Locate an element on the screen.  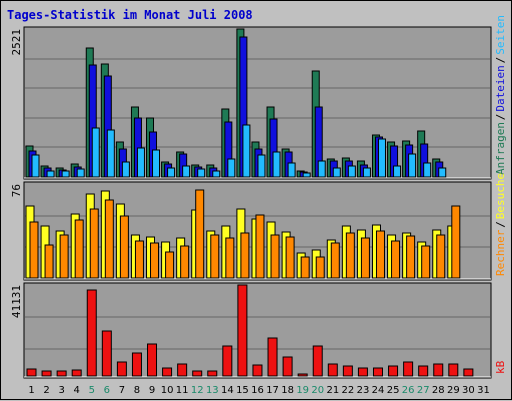
x-tick-label-5: 5 is located at coordinates (92, 390).